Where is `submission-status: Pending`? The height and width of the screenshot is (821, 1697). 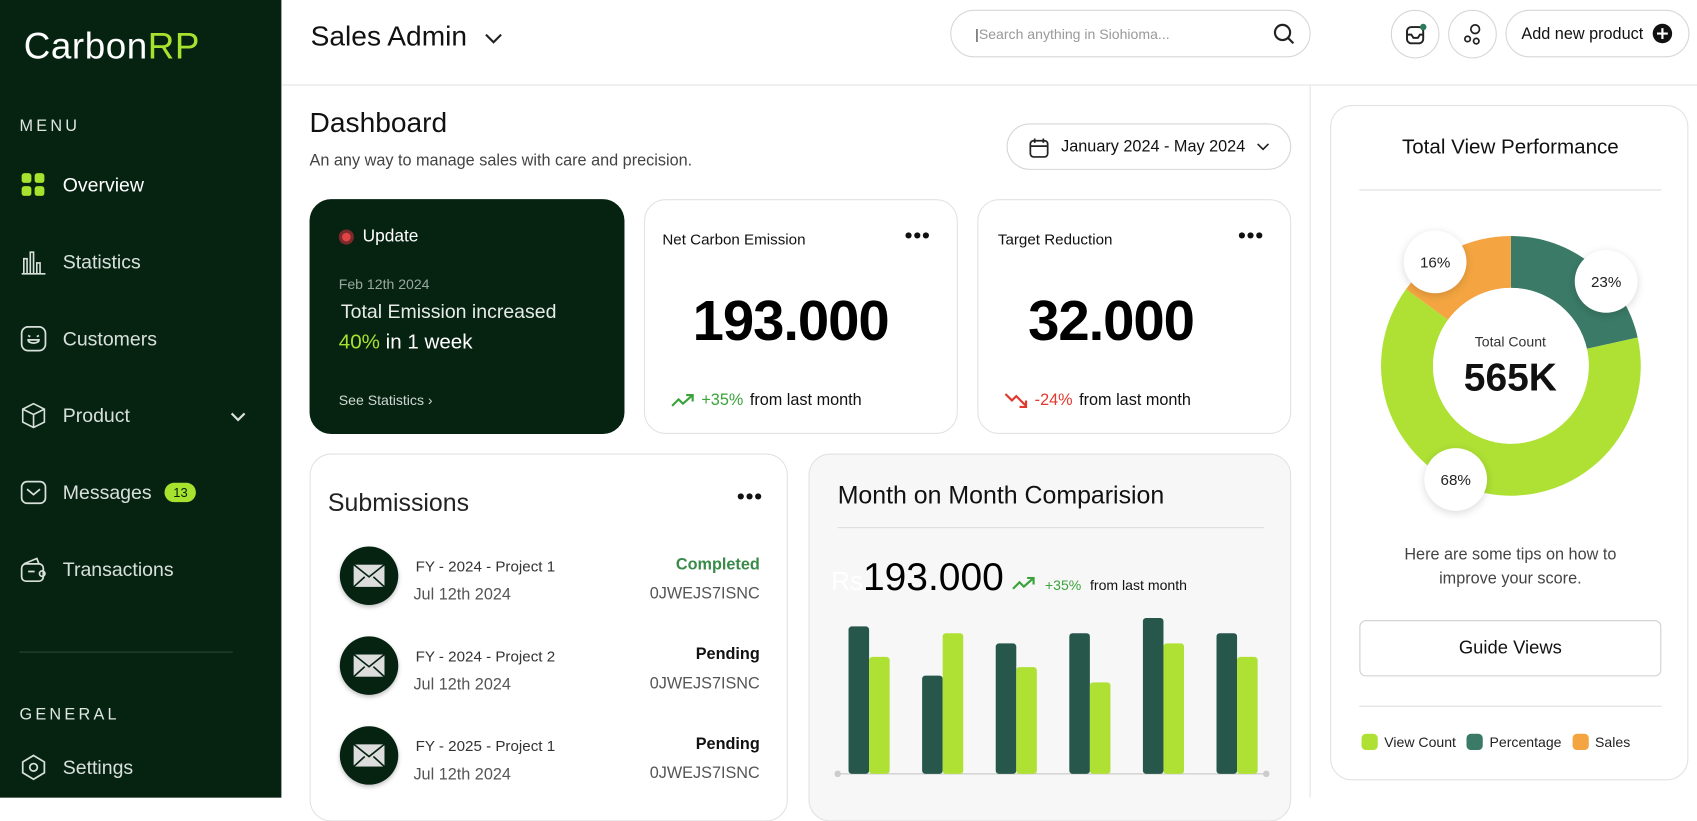
submission-status: Pending is located at coordinates (727, 654).